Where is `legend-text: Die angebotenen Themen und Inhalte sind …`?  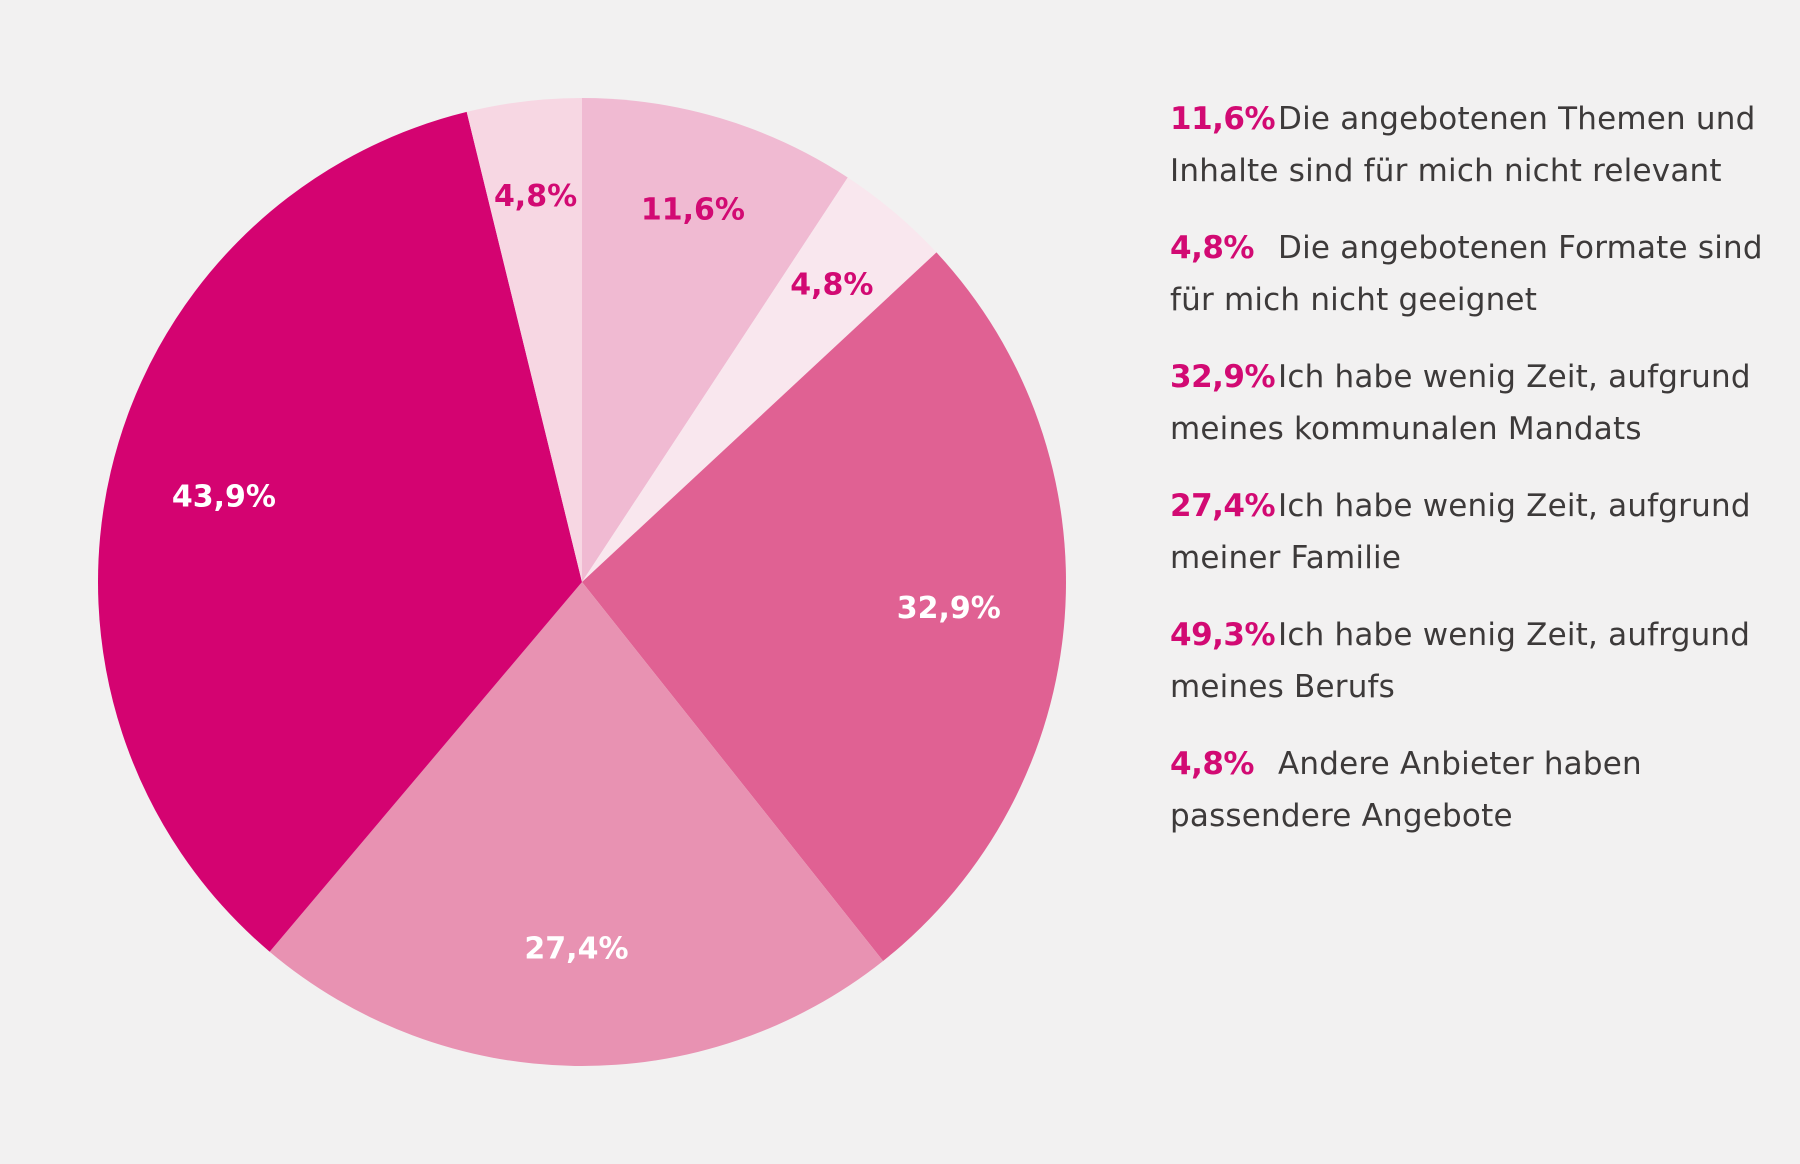 legend-text: Die angebotenen Themen und Inhalte sind … is located at coordinates (1463, 145).